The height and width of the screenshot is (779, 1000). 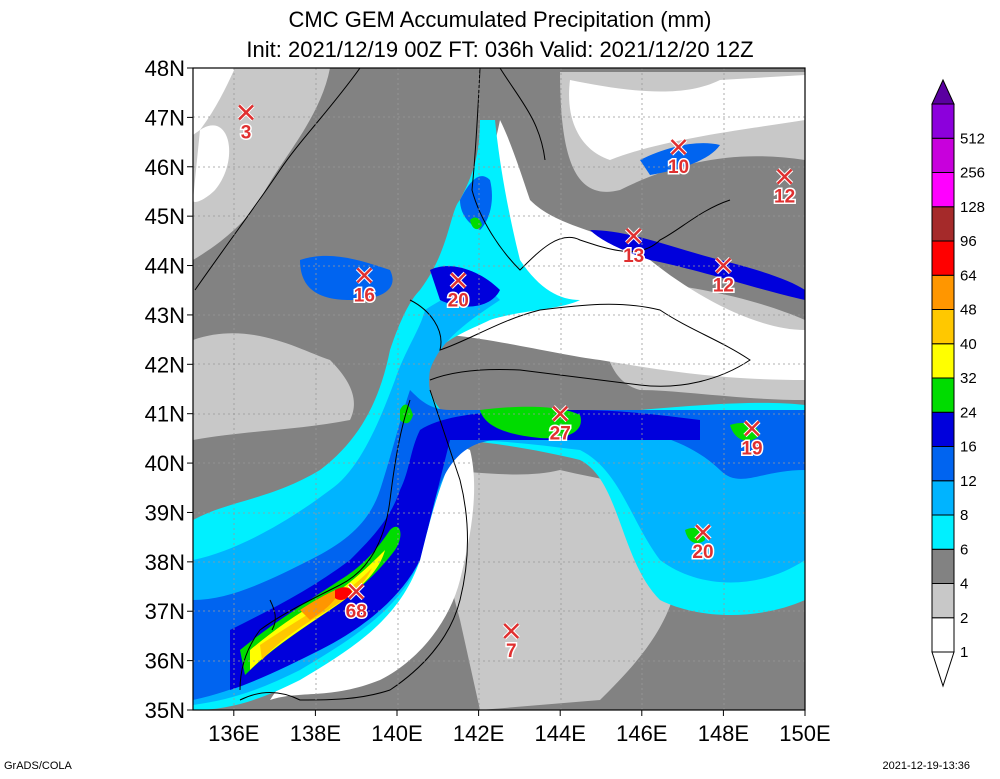 What do you see at coordinates (519, 728) in the screenshot?
I see `x-axis-ticks: 136E 138E 140E 142E 144E 146E 148E 150E` at bounding box center [519, 728].